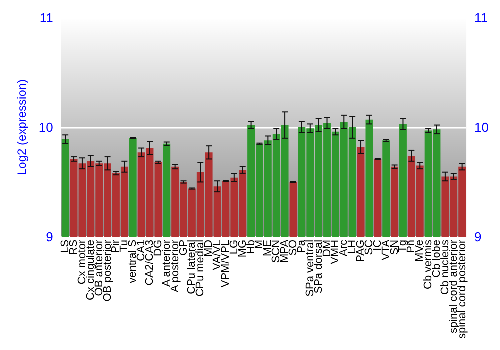  Describe the element at coordinates (462, 290) in the screenshot. I see `x-tick-label: spinal cord posterior` at that location.